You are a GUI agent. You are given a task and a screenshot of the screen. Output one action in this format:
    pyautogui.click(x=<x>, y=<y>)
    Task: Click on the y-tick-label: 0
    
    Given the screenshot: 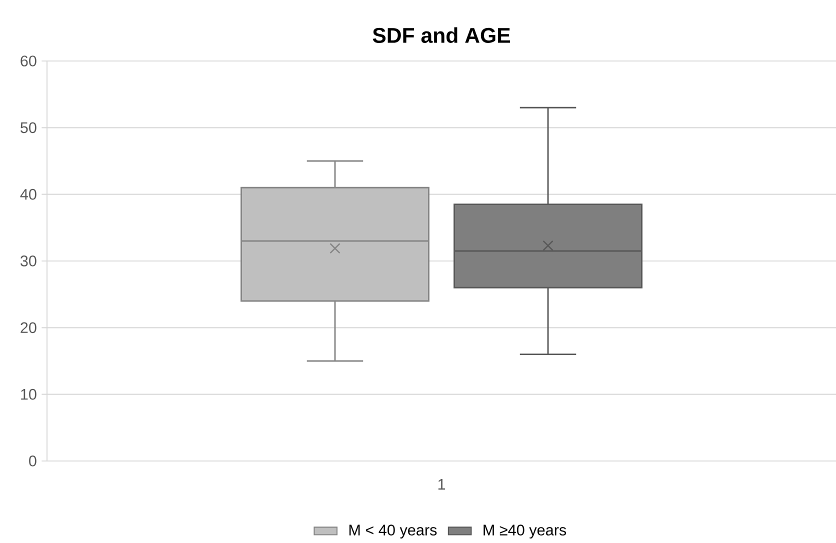 What is the action you would take?
    pyautogui.click(x=32, y=461)
    